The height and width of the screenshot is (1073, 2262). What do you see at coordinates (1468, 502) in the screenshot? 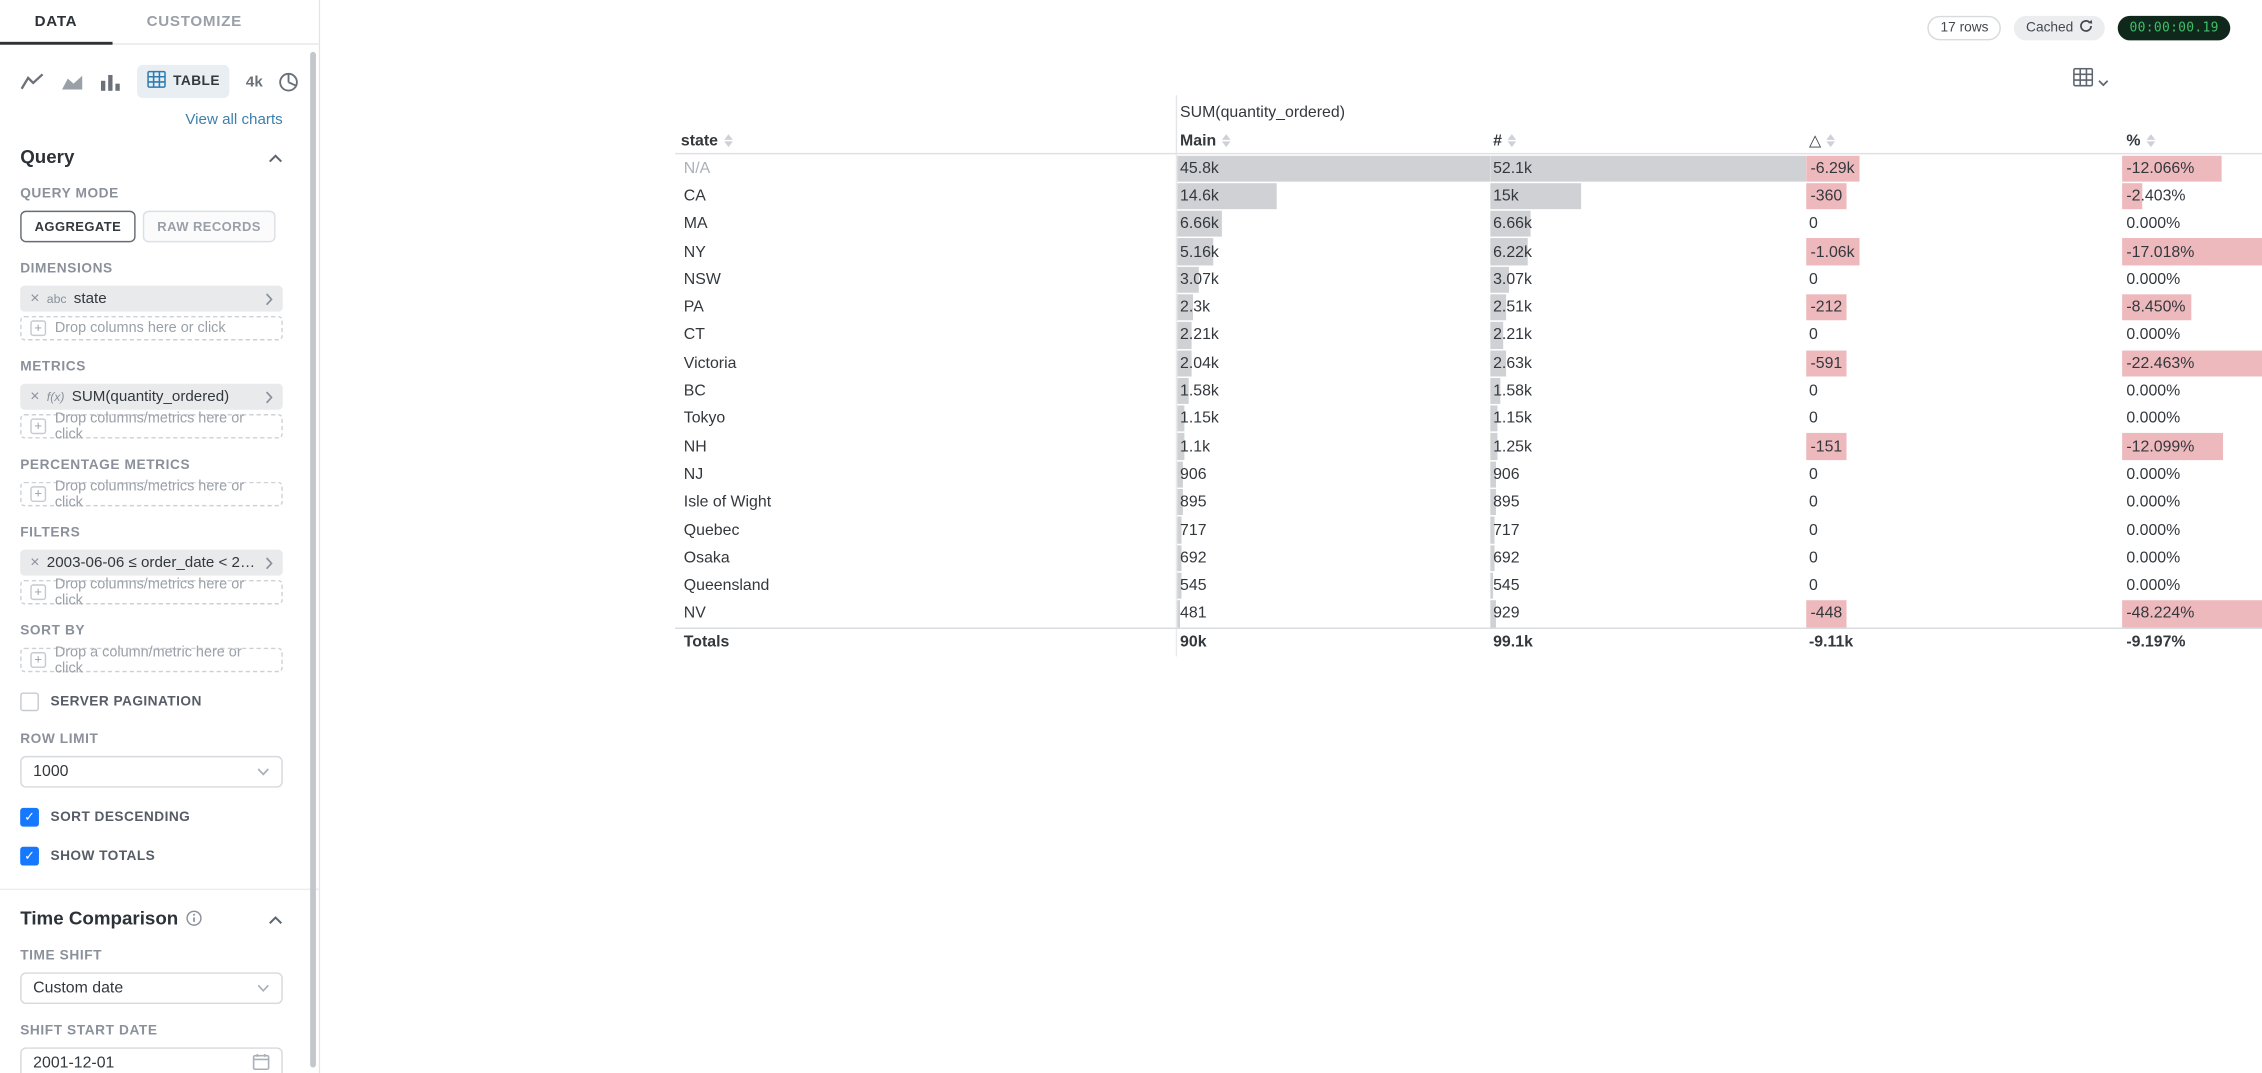
I see `table-row: Isle of Wight 895 895 0 0.000%` at bounding box center [1468, 502].